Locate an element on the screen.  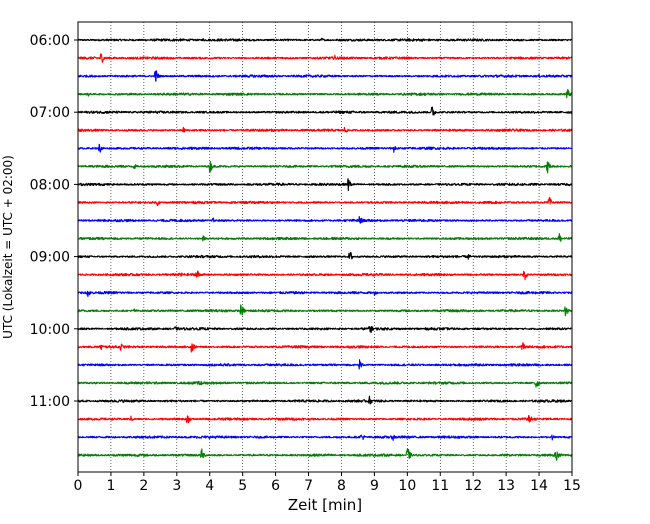
y-axis-ticks: 06:00 07:00 08:00 09:00 10:00 11:00 is located at coordinates (54, 221).